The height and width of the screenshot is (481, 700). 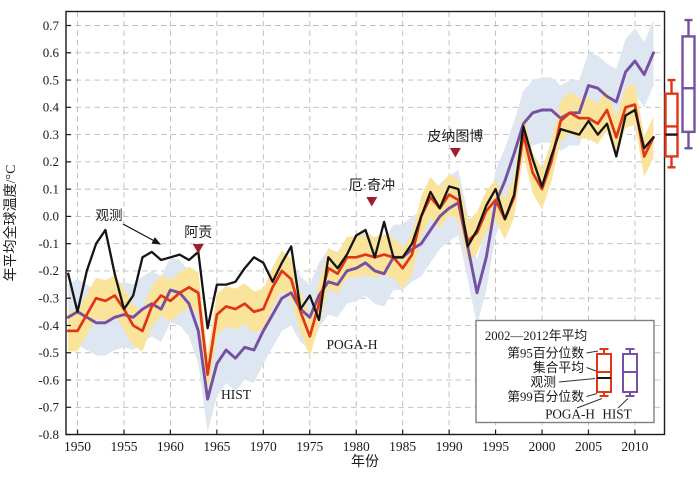 I want to click on legend-title: 2002—2012年平均, so click(x=536, y=336).